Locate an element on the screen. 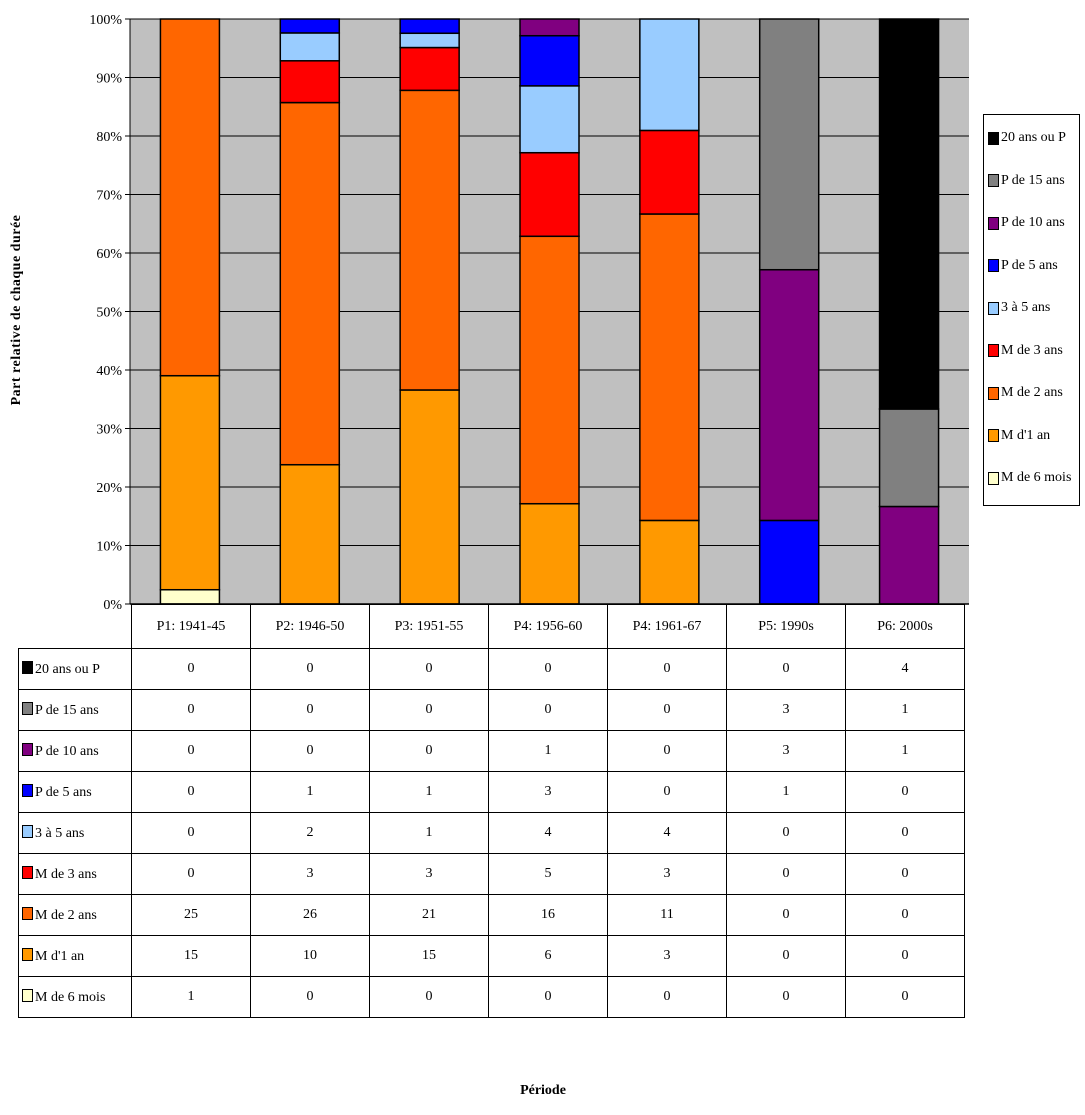 This screenshot has width=1085, height=1115. table-row: M de 3 ans 0 3 3 5 3 0 0 is located at coordinates (491, 874).